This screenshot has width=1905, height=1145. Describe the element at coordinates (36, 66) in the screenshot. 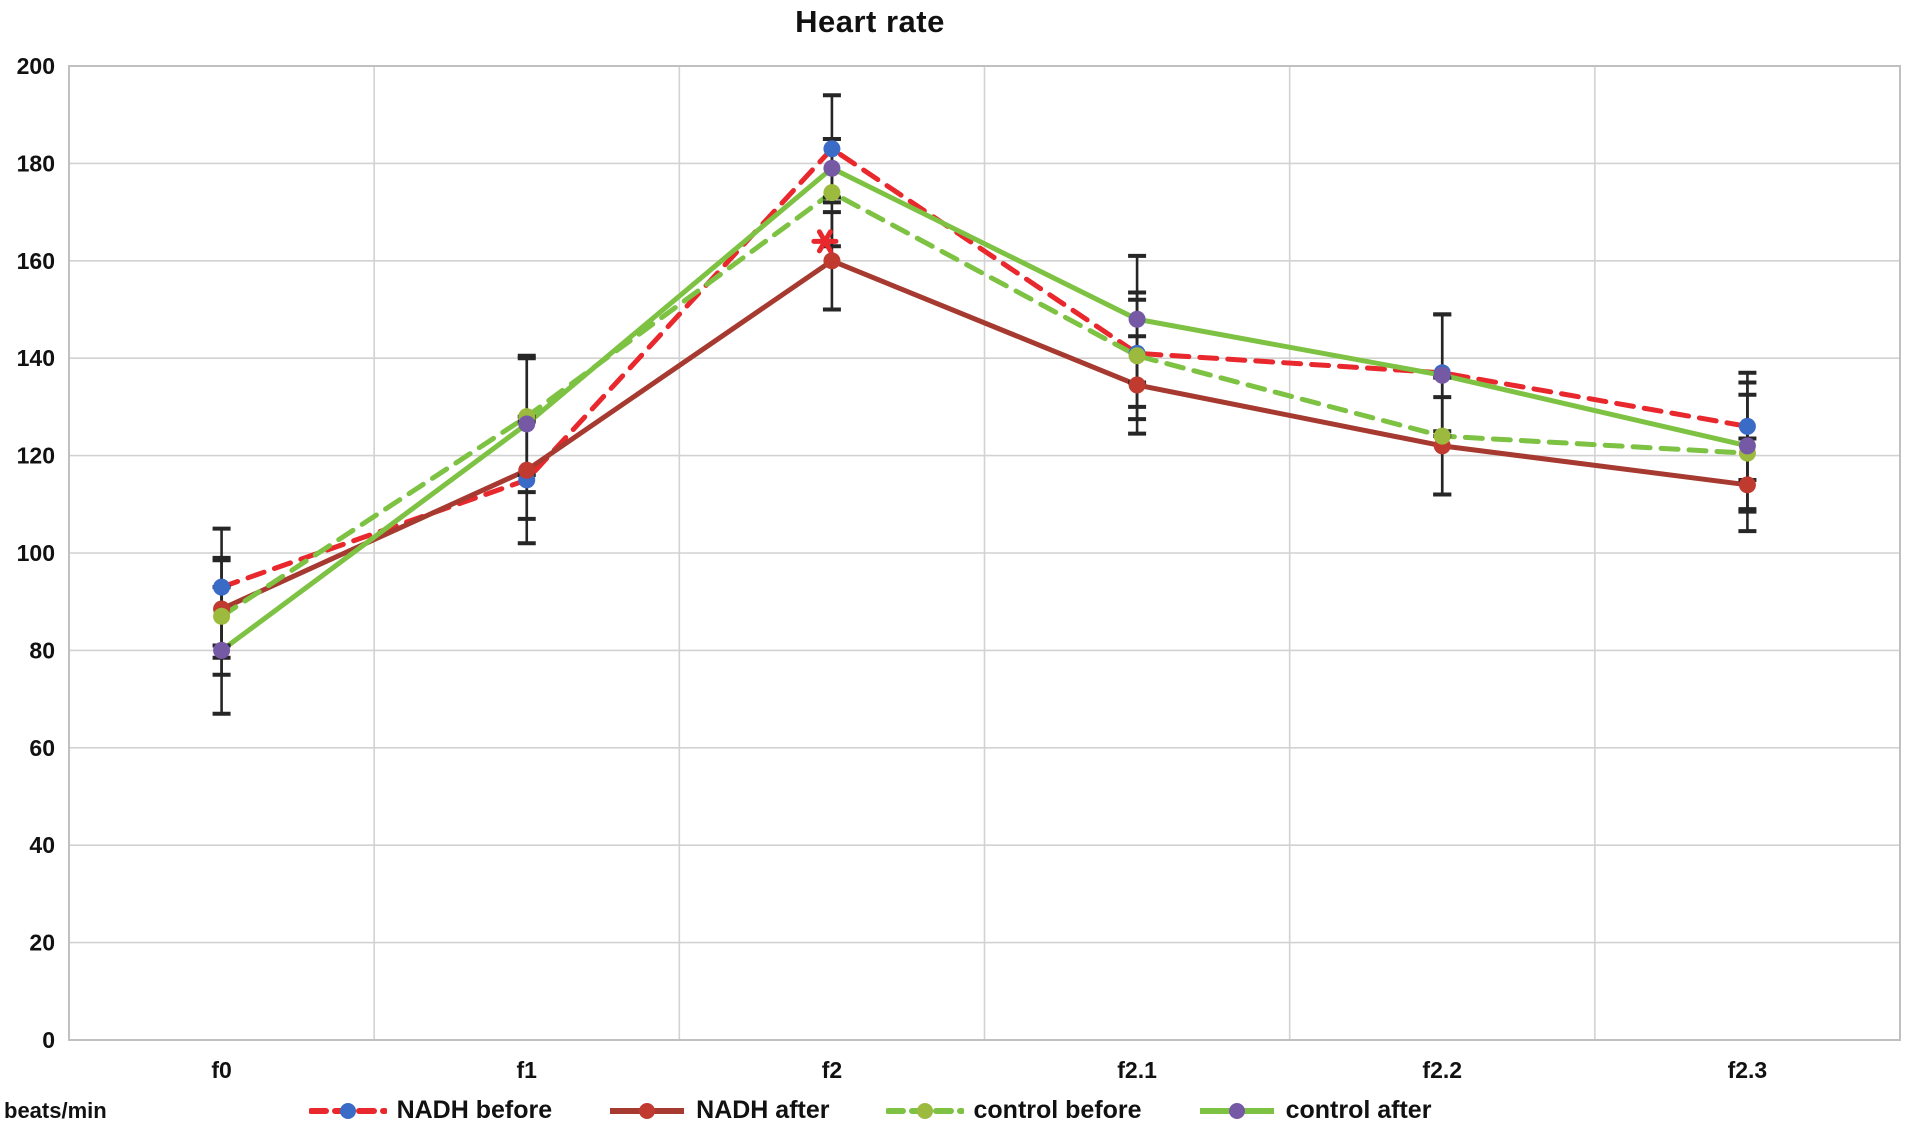

I see `y-tick-label: 200` at that location.